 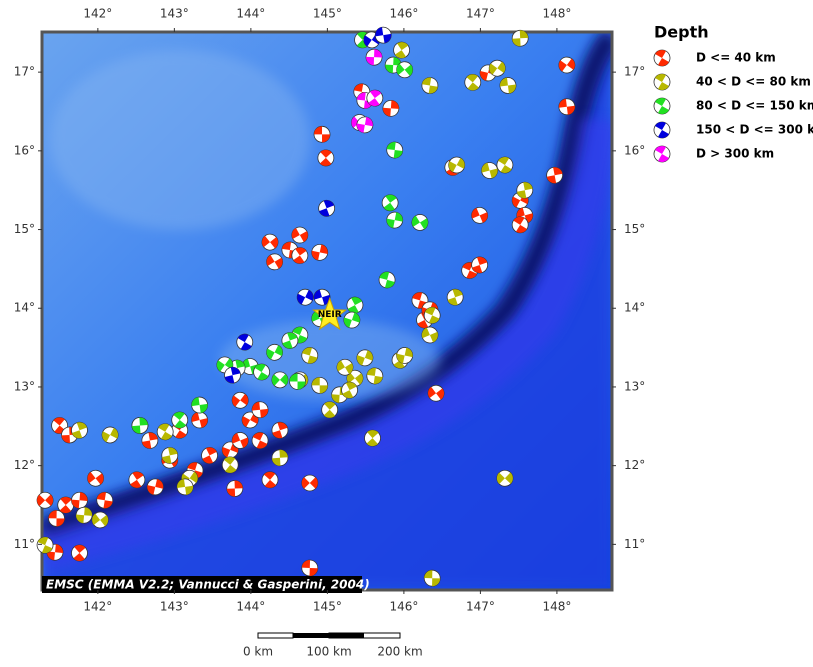 I want to click on x-tick-label: 143°, so click(x=174, y=14).